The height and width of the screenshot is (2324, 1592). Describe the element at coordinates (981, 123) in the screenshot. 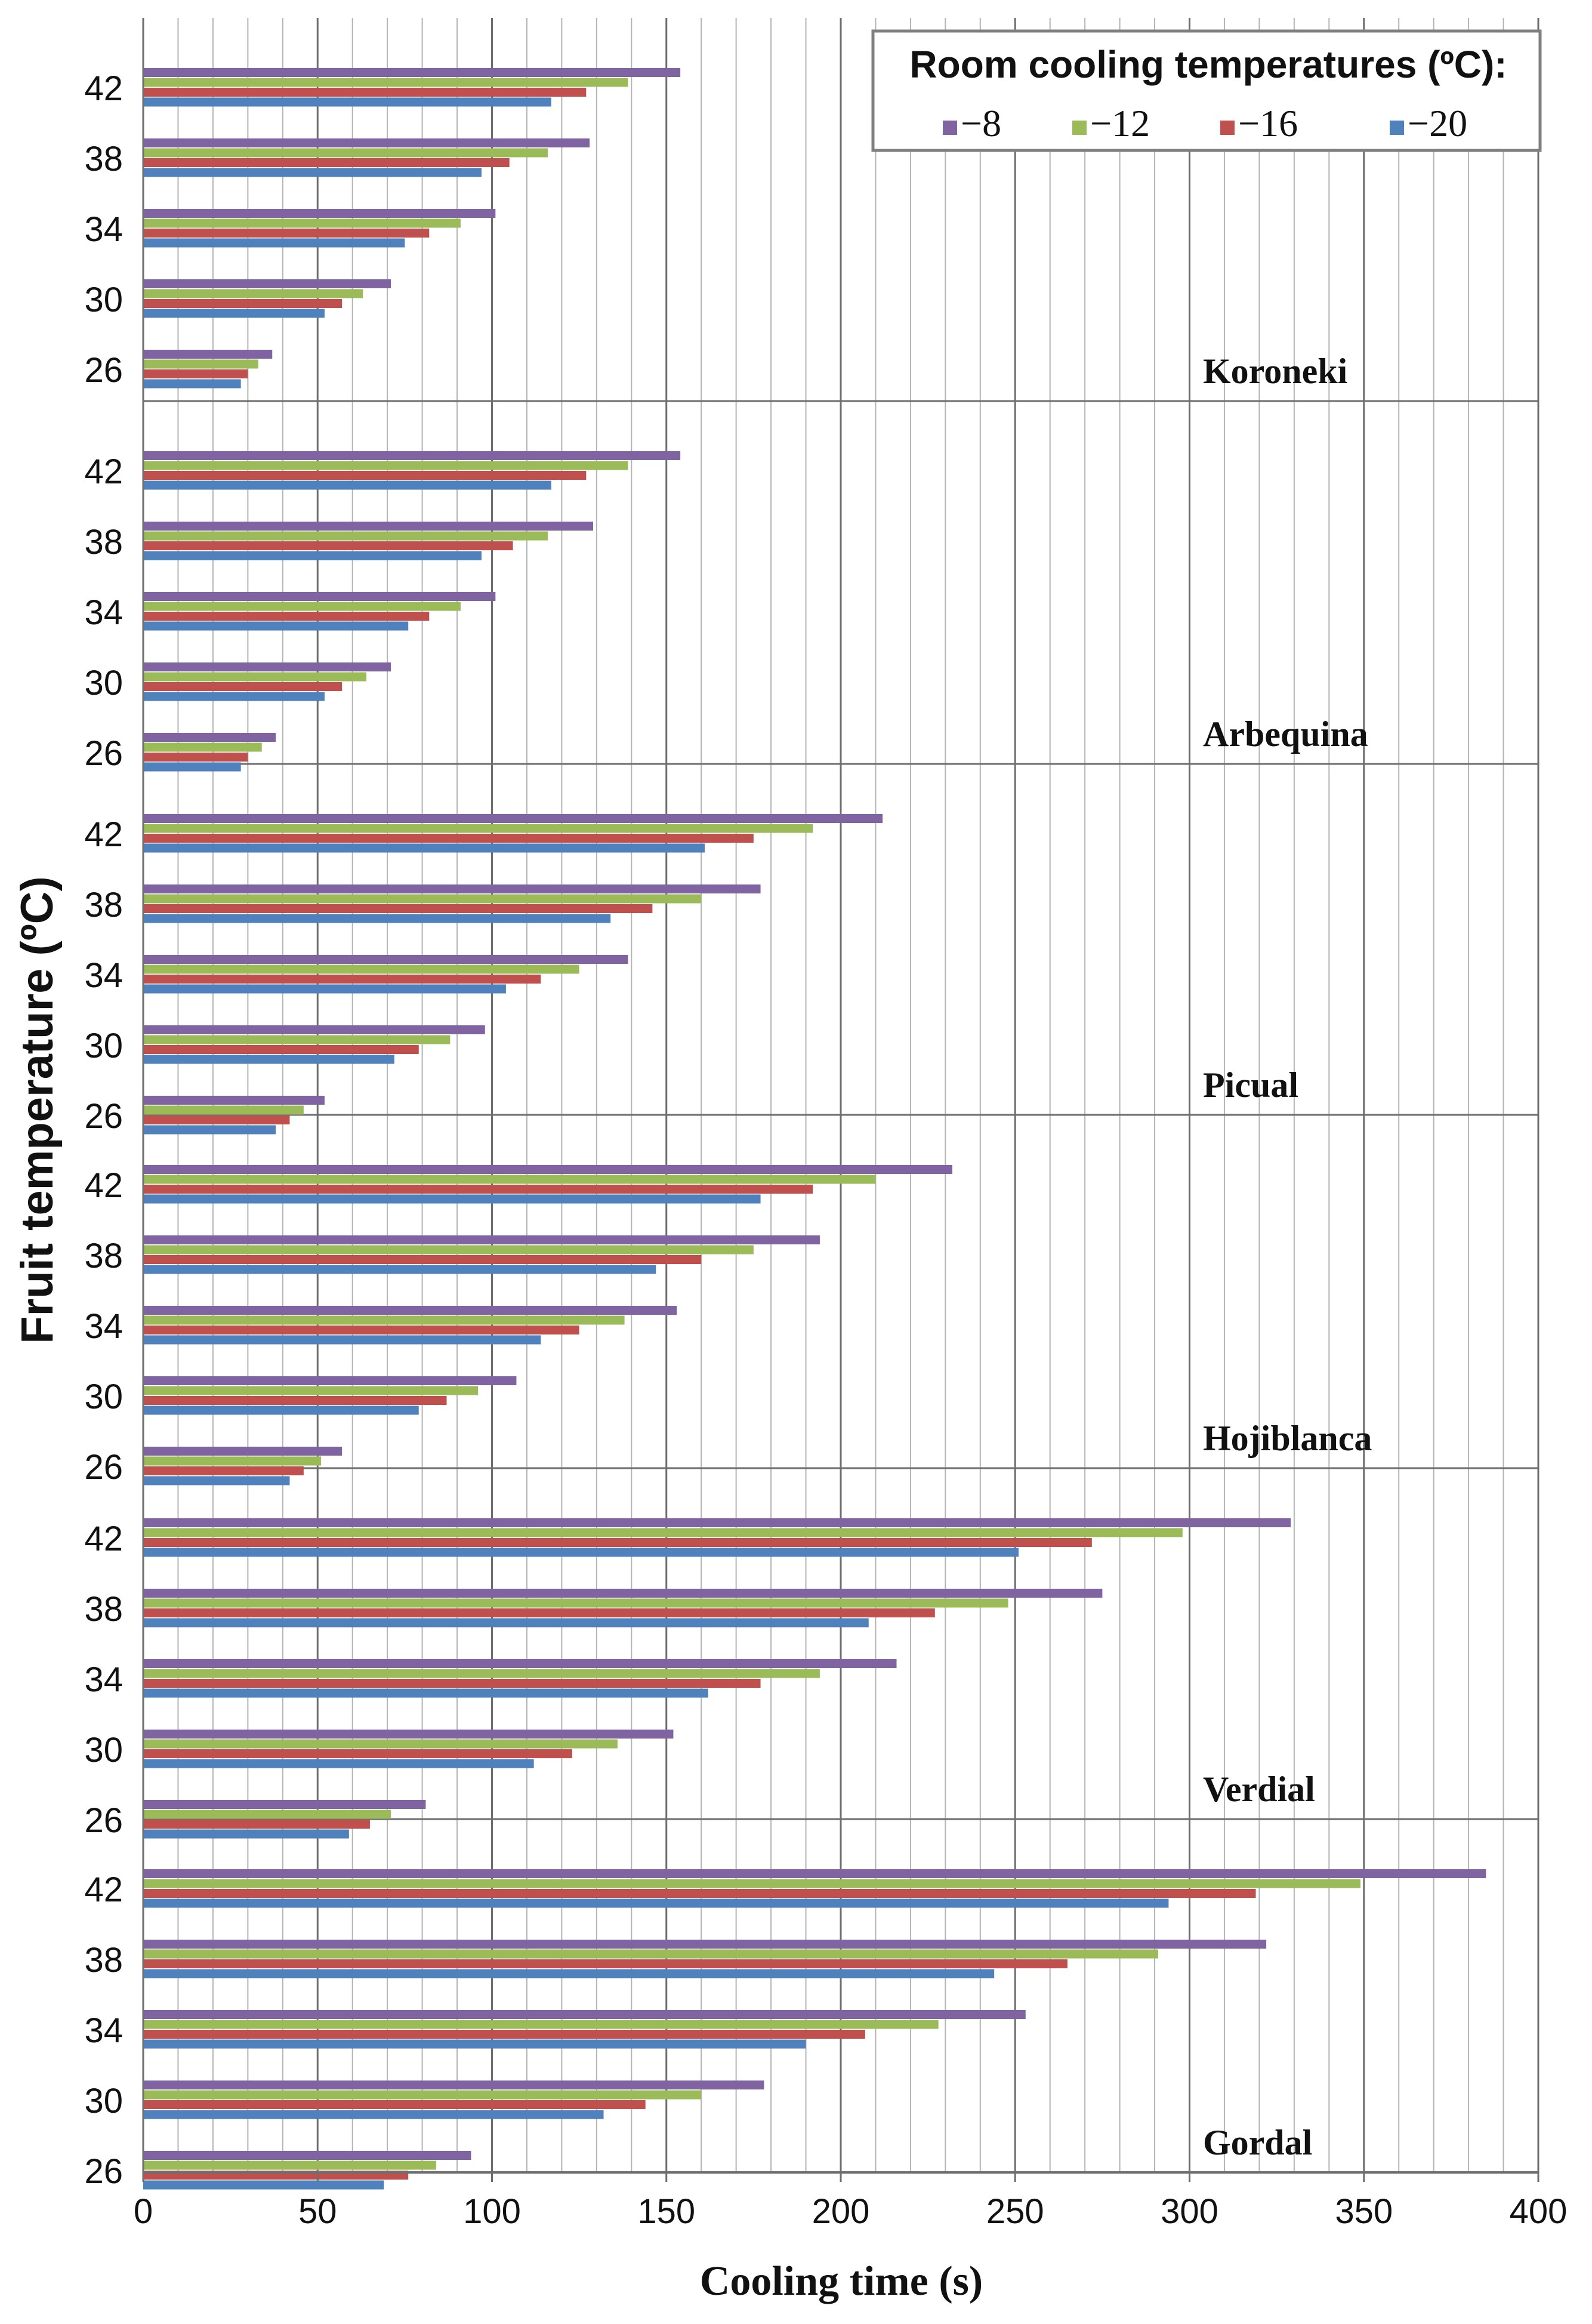

I see `legend-entry-label: −8` at that location.